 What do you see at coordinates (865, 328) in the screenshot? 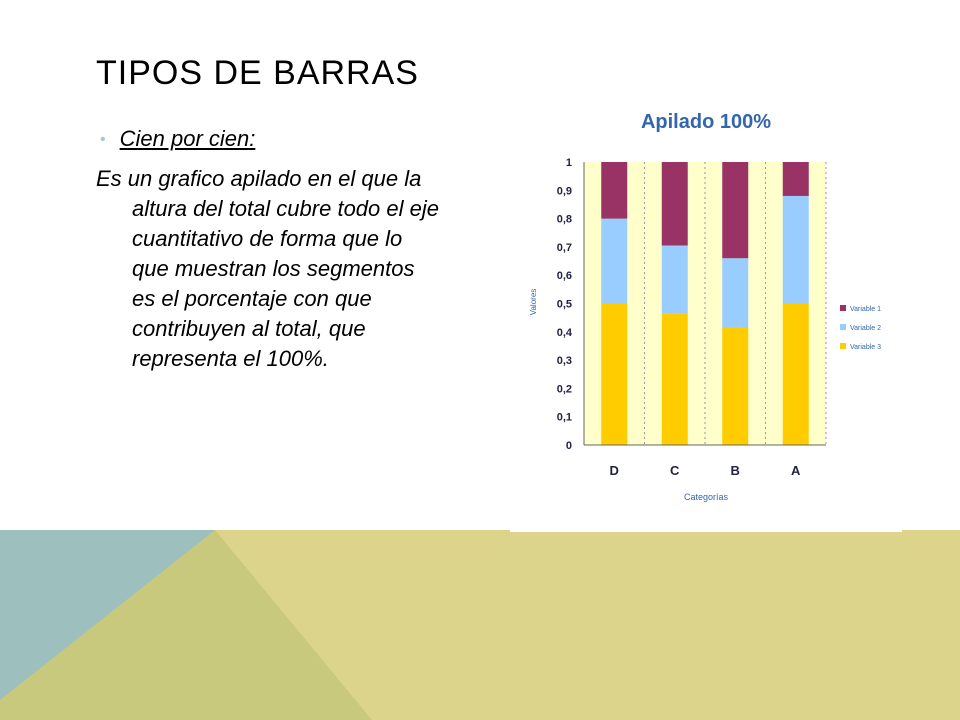
I see `legend-label: Variable 2` at bounding box center [865, 328].